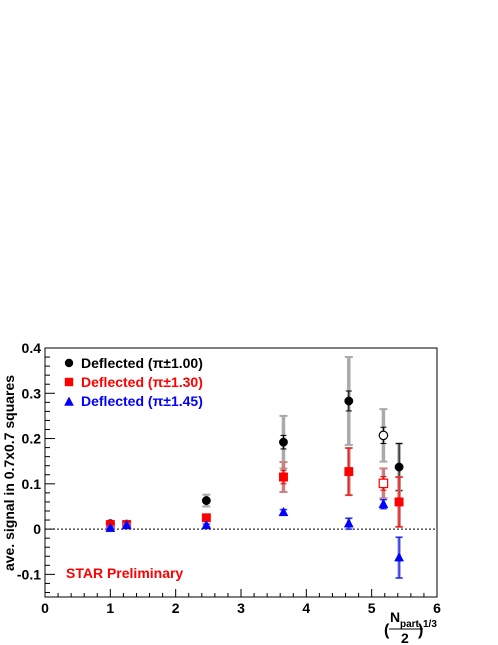 The image size is (498, 645). Describe the element at coordinates (142, 363) in the screenshot. I see `legend-label: Deflected (π±1.00)` at that location.